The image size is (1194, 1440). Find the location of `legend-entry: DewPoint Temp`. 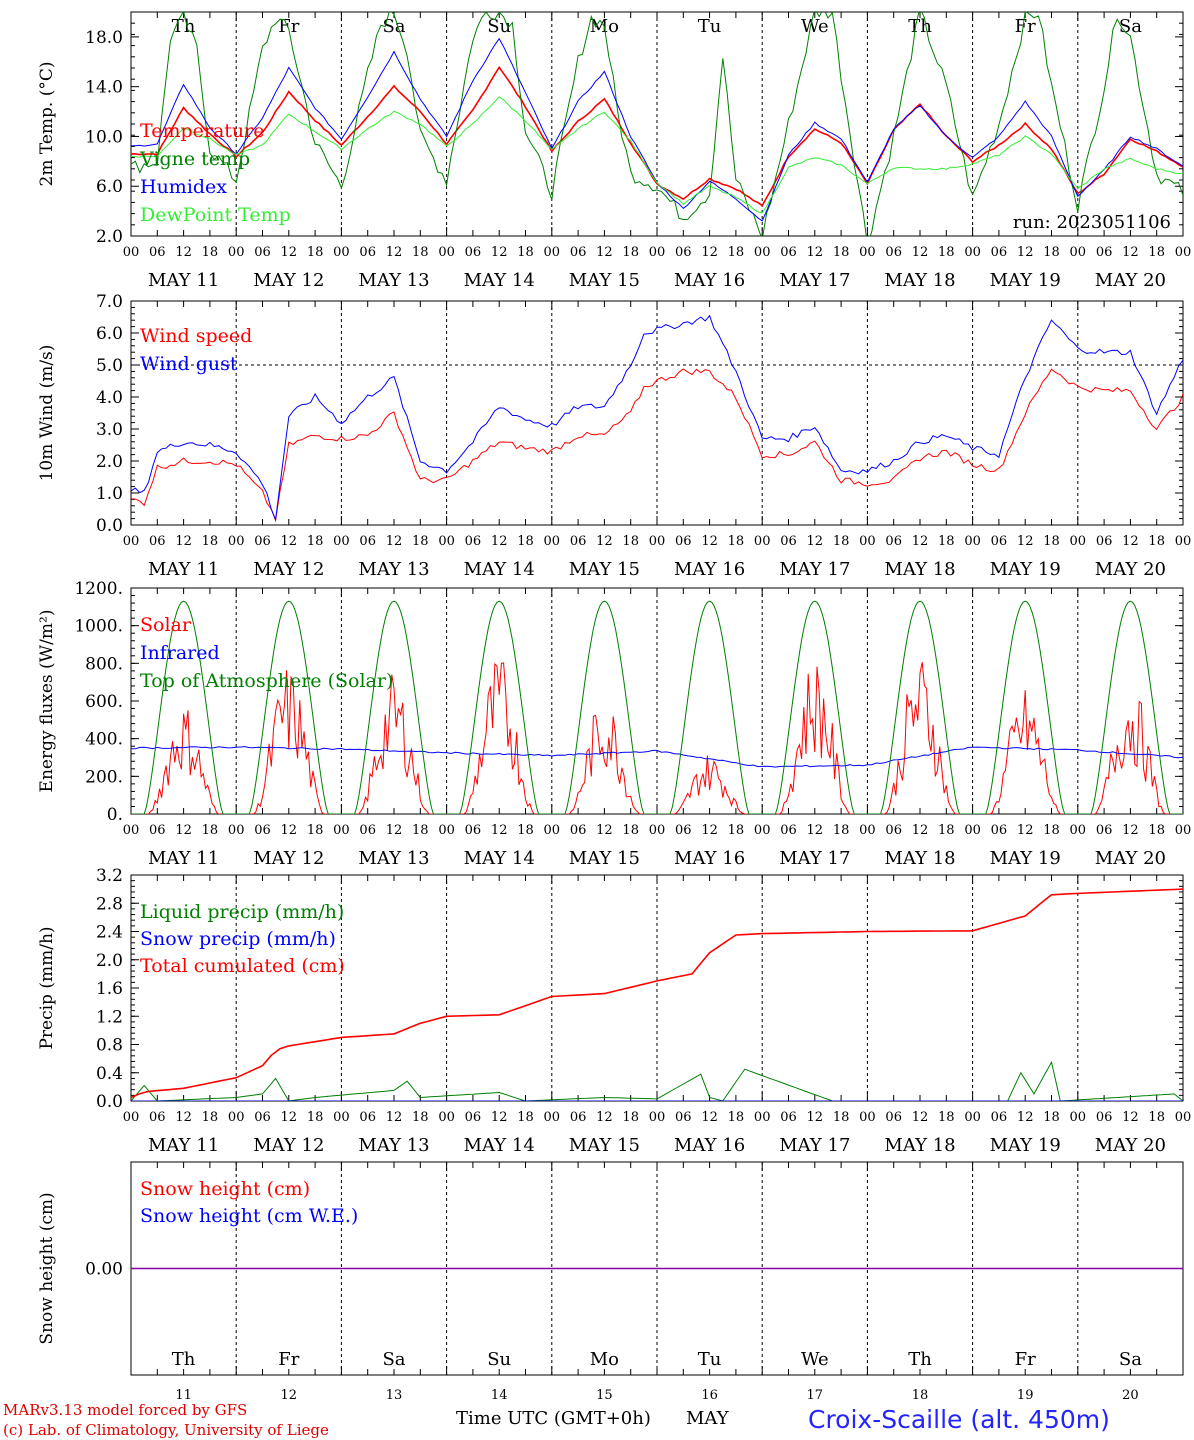

legend-entry: DewPoint Temp is located at coordinates (215, 215).